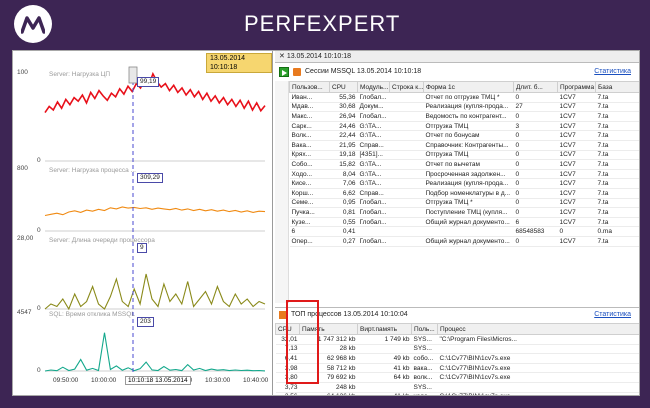 Image resolution: width=650 pixels, height=408 pixels. What do you see at coordinates (328, 329) in the screenshot?
I see `process-col-header: Память` at bounding box center [328, 329].